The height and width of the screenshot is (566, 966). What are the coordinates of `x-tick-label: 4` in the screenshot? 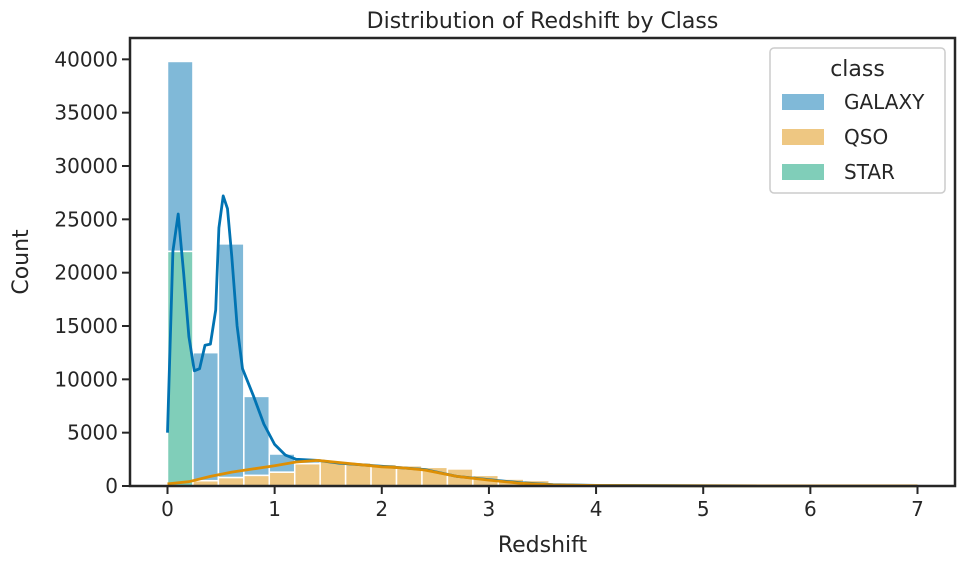 It's located at (596, 509).